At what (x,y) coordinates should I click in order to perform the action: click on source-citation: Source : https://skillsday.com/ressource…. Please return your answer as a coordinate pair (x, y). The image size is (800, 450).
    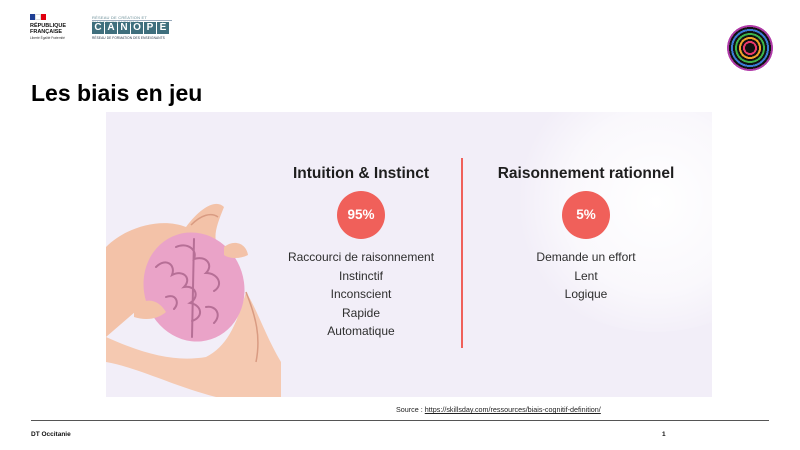
    Looking at the image, I should click on (498, 409).